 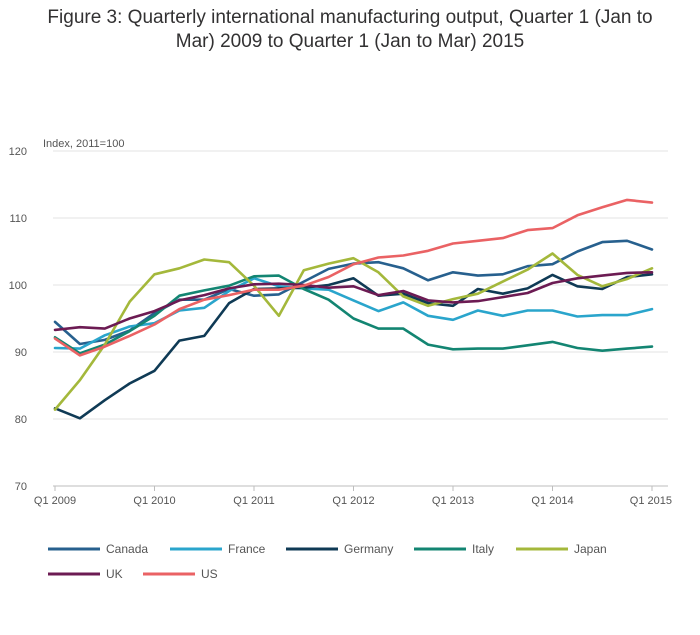 I want to click on legend-item-uk: UK, so click(x=85, y=574).